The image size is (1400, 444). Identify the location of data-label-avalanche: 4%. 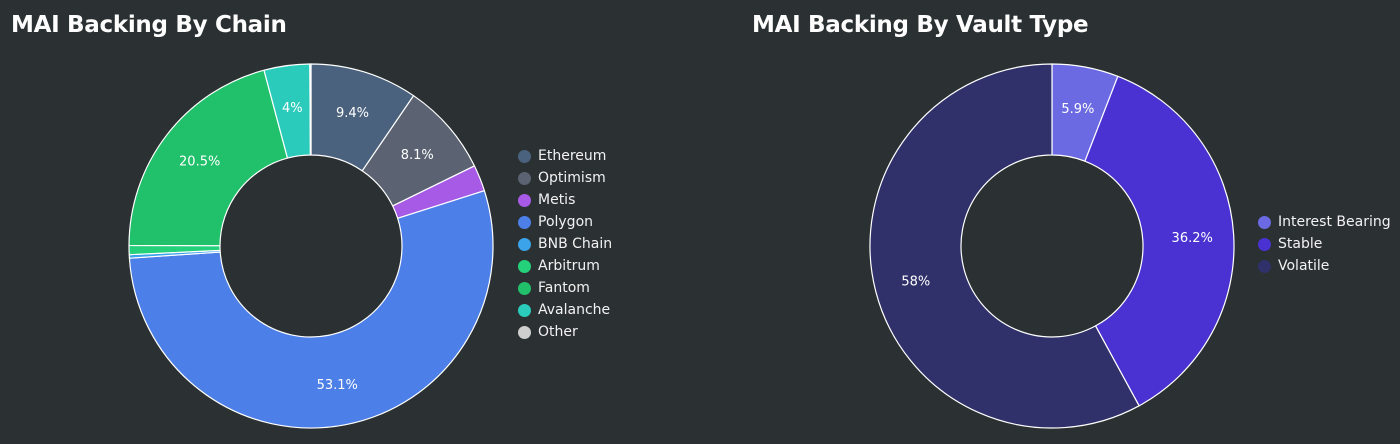
(292, 108).